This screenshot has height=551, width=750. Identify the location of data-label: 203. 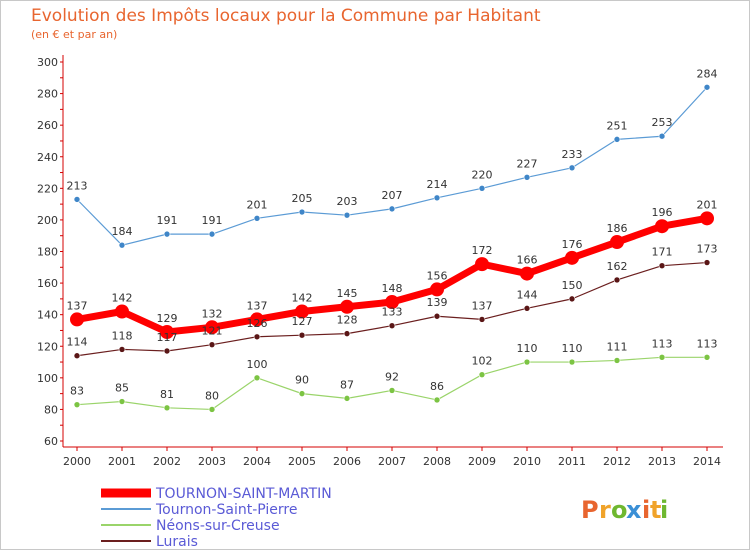
(347, 201).